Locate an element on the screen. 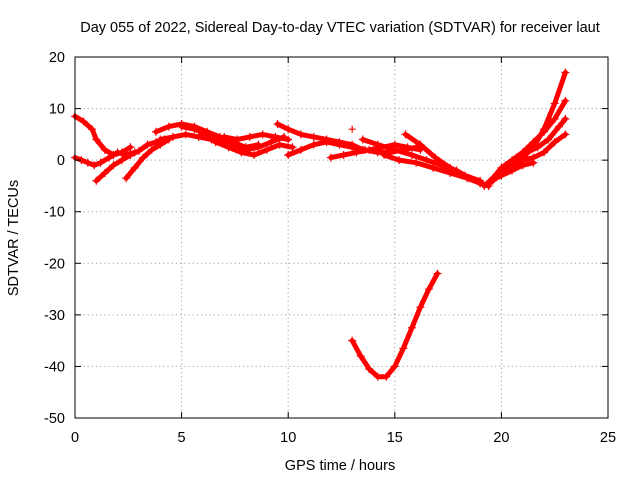 Image resolution: width=640 pixels, height=480 pixels. y-tick-label: 20 is located at coordinates (57, 58).